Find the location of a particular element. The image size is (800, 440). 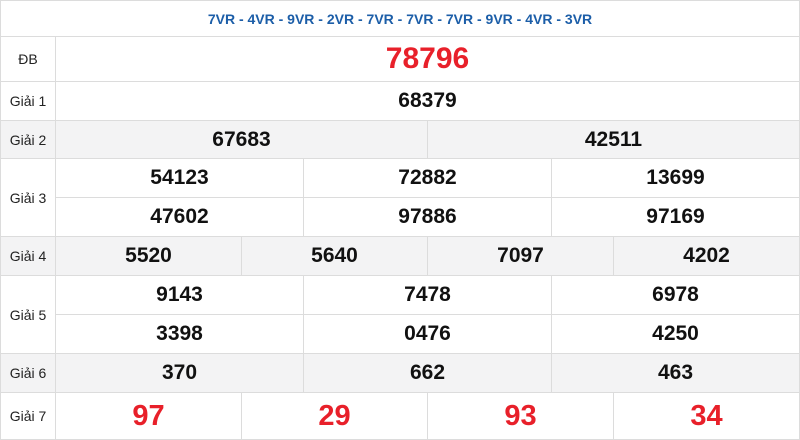

prize-number: 97 is located at coordinates (149, 416).